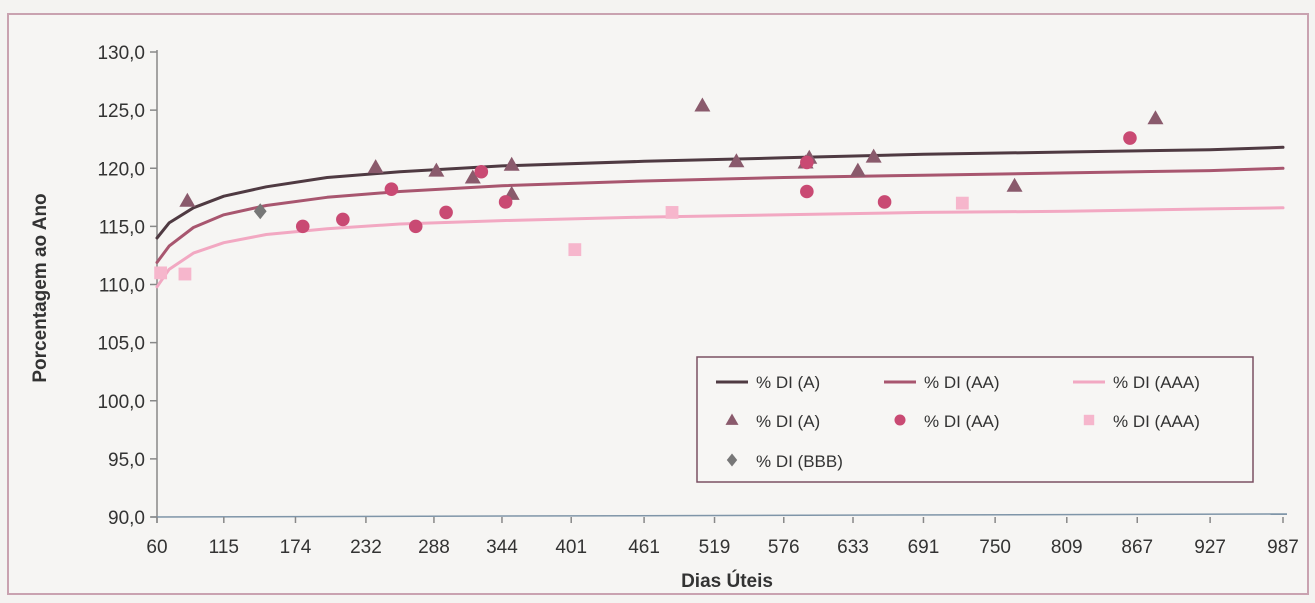 This screenshot has width=1315, height=603. Describe the element at coordinates (715, 547) in the screenshot. I see `x-tick-label: 519` at that location.